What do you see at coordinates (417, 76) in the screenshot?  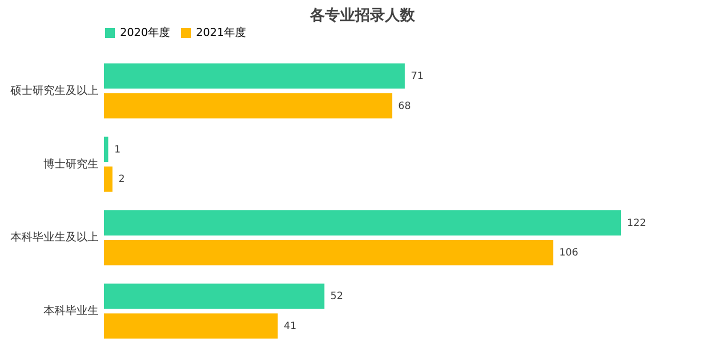 I see `data-label: 71` at bounding box center [417, 76].